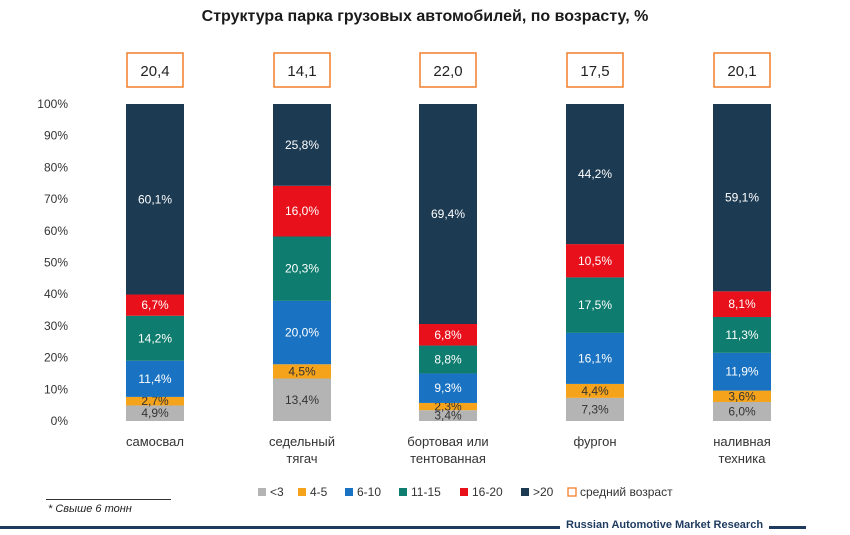 This screenshot has width=850, height=535. Describe the element at coordinates (56, 358) in the screenshot. I see `y-tick-label: 20%` at that location.